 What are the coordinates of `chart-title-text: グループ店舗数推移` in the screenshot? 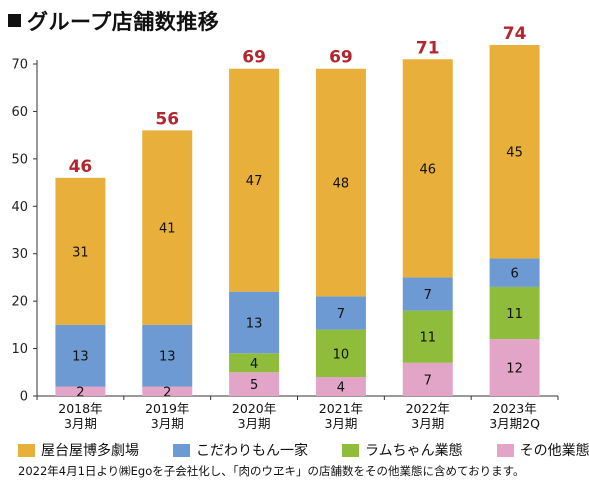 It's located at (123, 22).